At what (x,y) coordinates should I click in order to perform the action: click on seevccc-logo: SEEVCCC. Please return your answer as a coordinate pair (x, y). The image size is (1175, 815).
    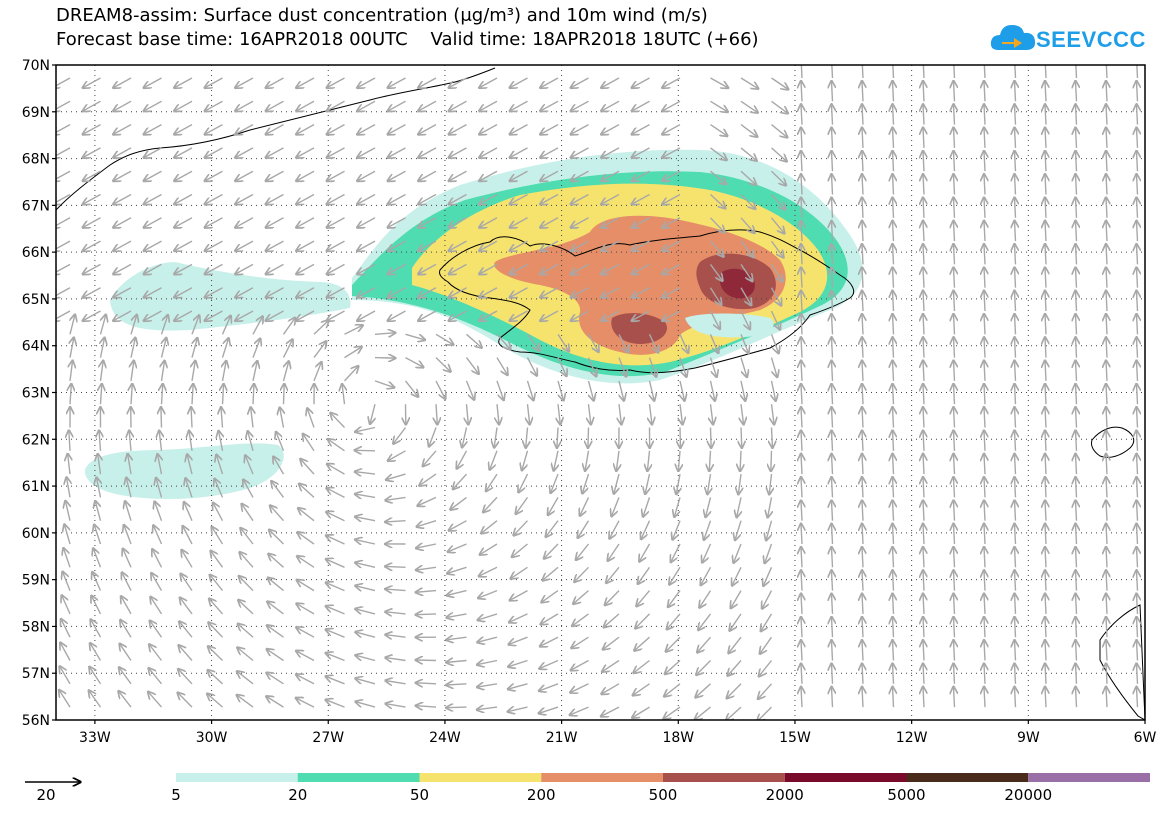
    Looking at the image, I should click on (1067, 40).